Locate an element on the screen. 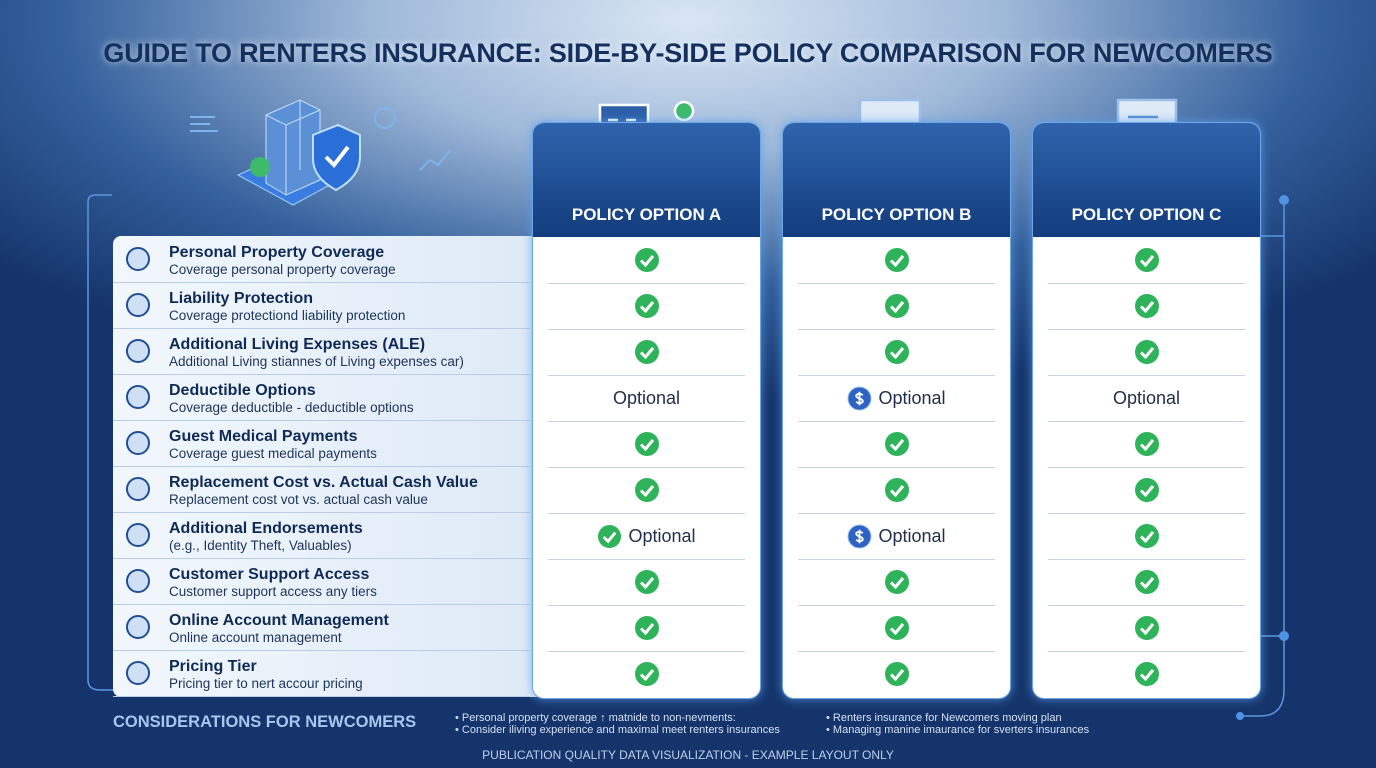 The width and height of the screenshot is (1376, 768). considerations-heading: CONSIDERATIONS FOR NEWCOMERS is located at coordinates (265, 722).